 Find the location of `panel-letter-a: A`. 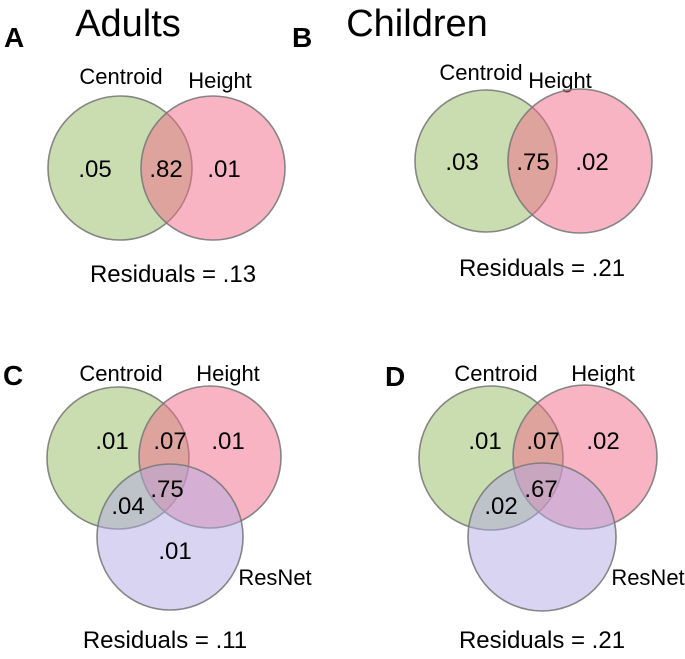

panel-letter-a: A is located at coordinates (14, 37).